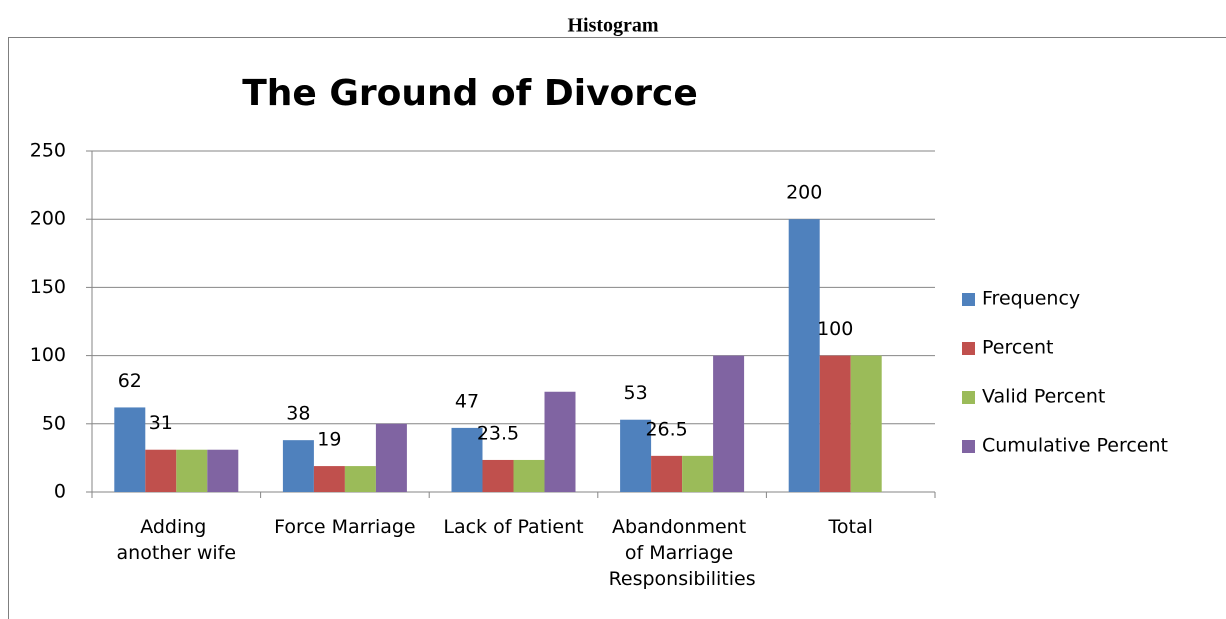 The height and width of the screenshot is (619, 1226). Describe the element at coordinates (513, 527) in the screenshot. I see `x-tick-label: Lack of Patient` at that location.